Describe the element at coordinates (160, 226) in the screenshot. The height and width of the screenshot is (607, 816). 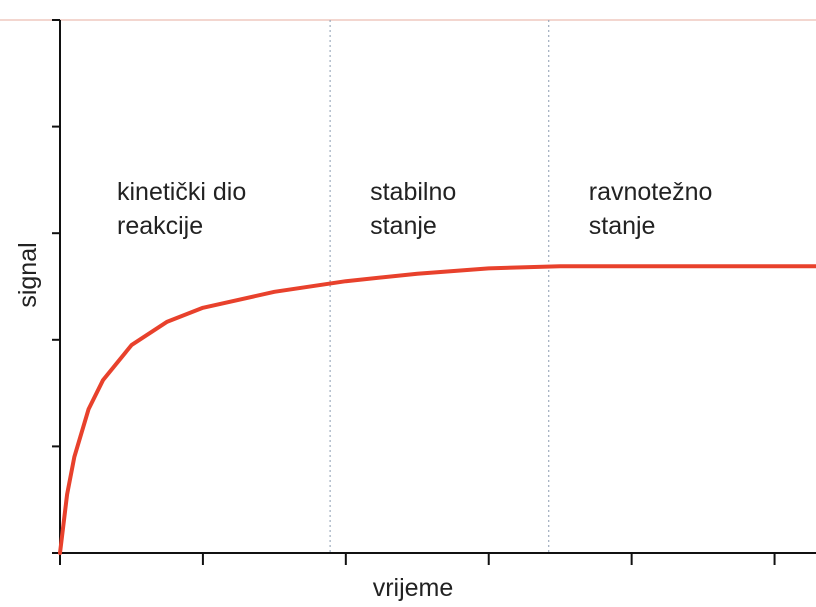
I see `region-label: reakcije` at that location.